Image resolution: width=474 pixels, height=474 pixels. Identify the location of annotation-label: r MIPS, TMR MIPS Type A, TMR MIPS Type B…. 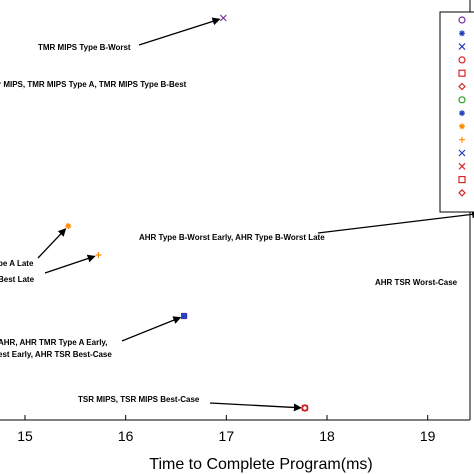
(93, 84).